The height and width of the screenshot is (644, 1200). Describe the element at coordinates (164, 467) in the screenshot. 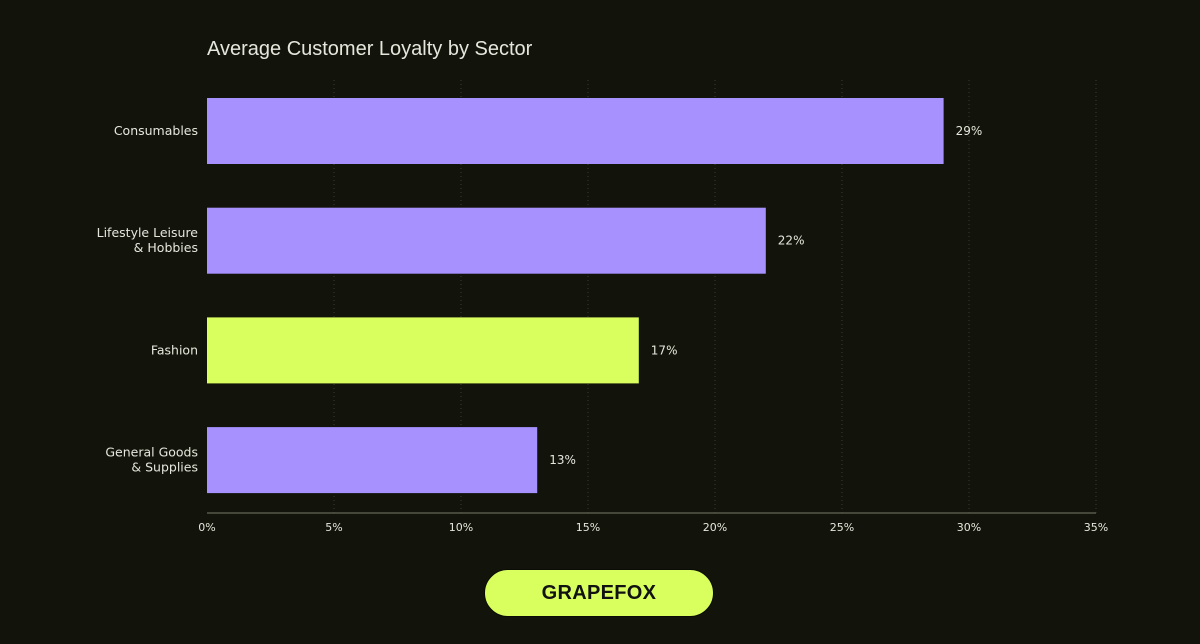

I see `category-label-line: & Supplies` at that location.